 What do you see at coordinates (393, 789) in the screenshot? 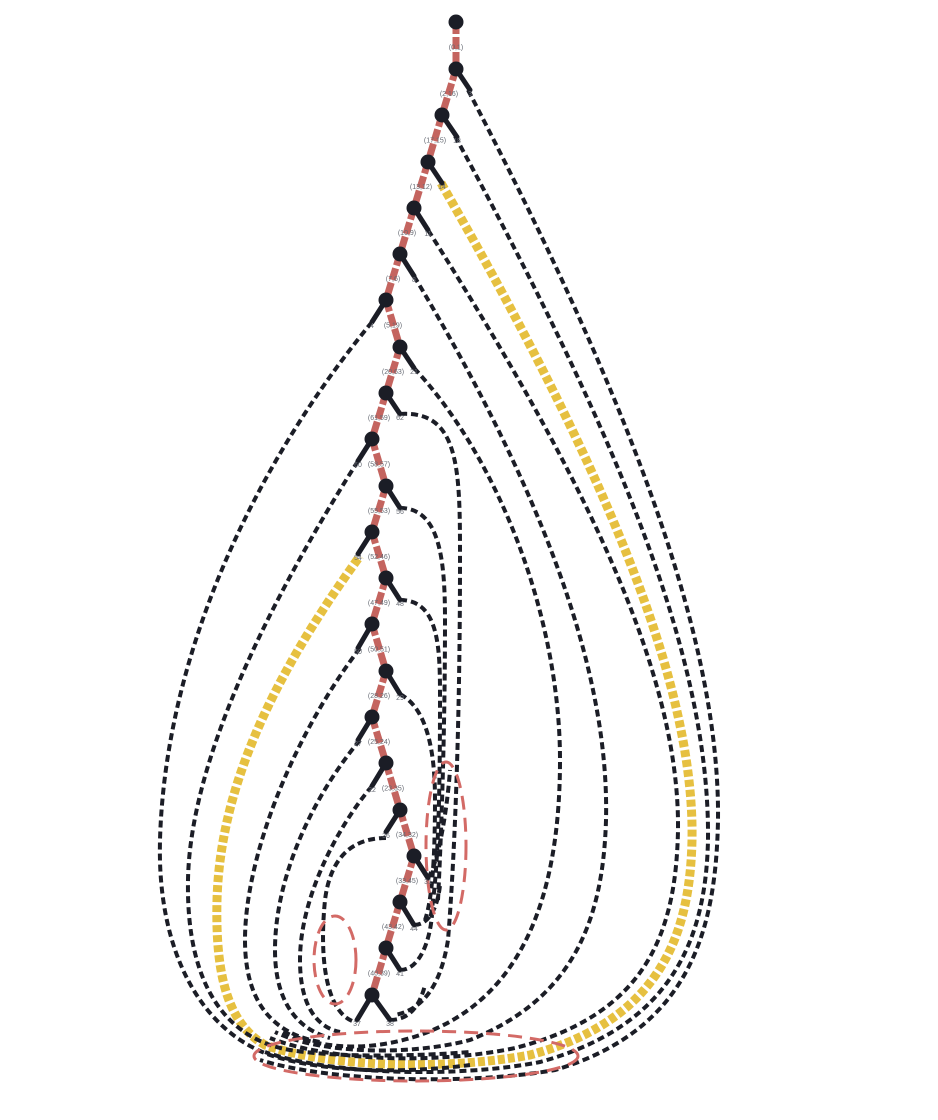
I see `pair-label: (23,35)` at bounding box center [393, 789].